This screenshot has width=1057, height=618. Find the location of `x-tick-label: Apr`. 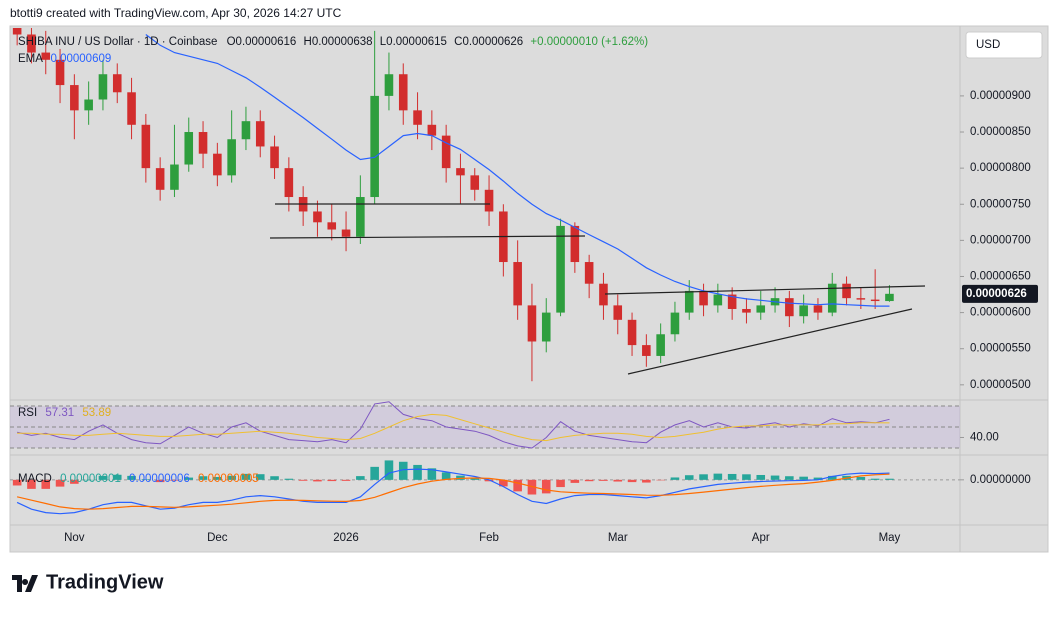

x-tick-label: Apr is located at coordinates (761, 538).